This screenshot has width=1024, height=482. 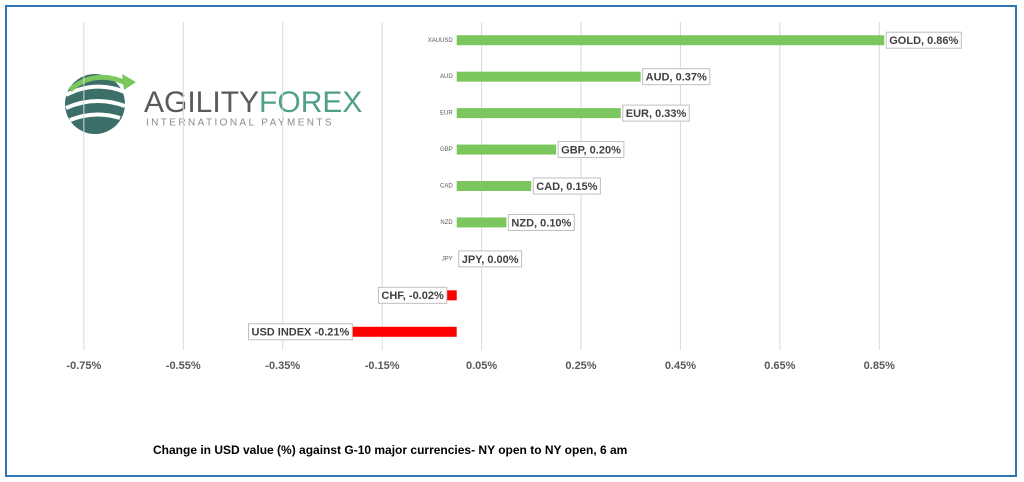 What do you see at coordinates (446, 77) in the screenshot?
I see `y-tick-label: AUD` at bounding box center [446, 77].